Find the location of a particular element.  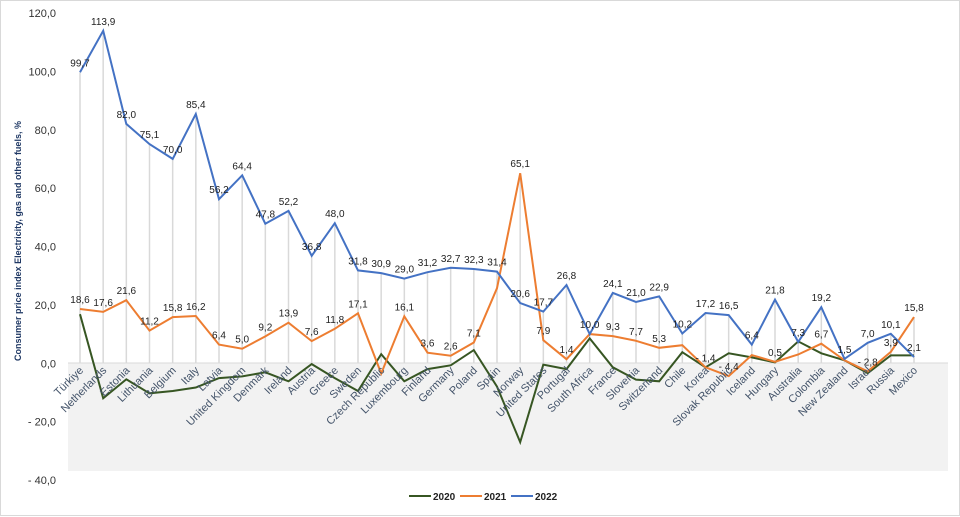

data-label-2021: 13,9 is located at coordinates (289, 314).